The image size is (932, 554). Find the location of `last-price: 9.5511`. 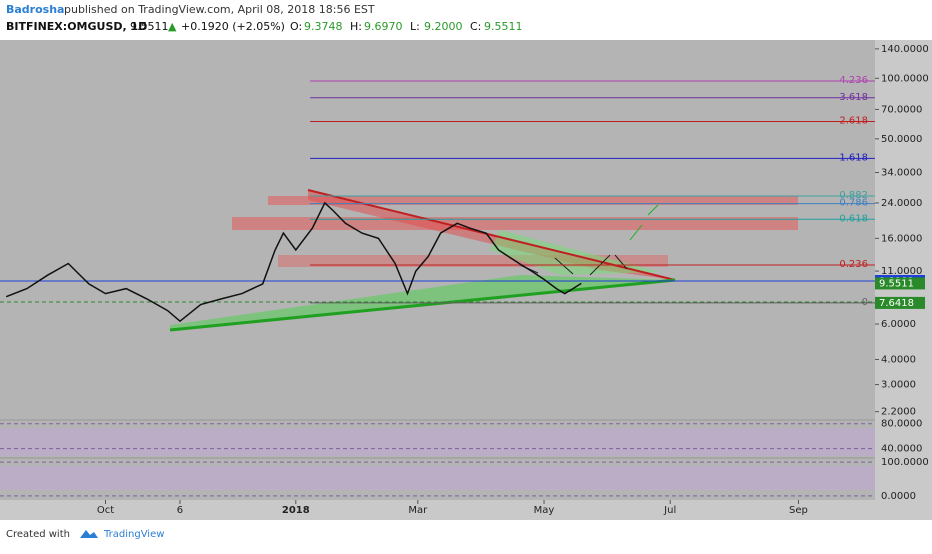

last-price: 9.5511 is located at coordinates (149, 26).